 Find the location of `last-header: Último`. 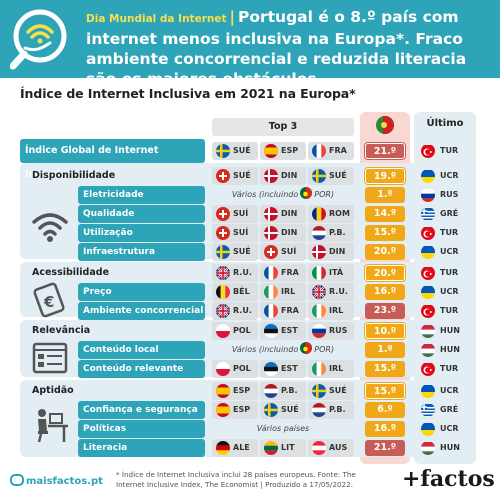

last-header: Último is located at coordinates (445, 123).